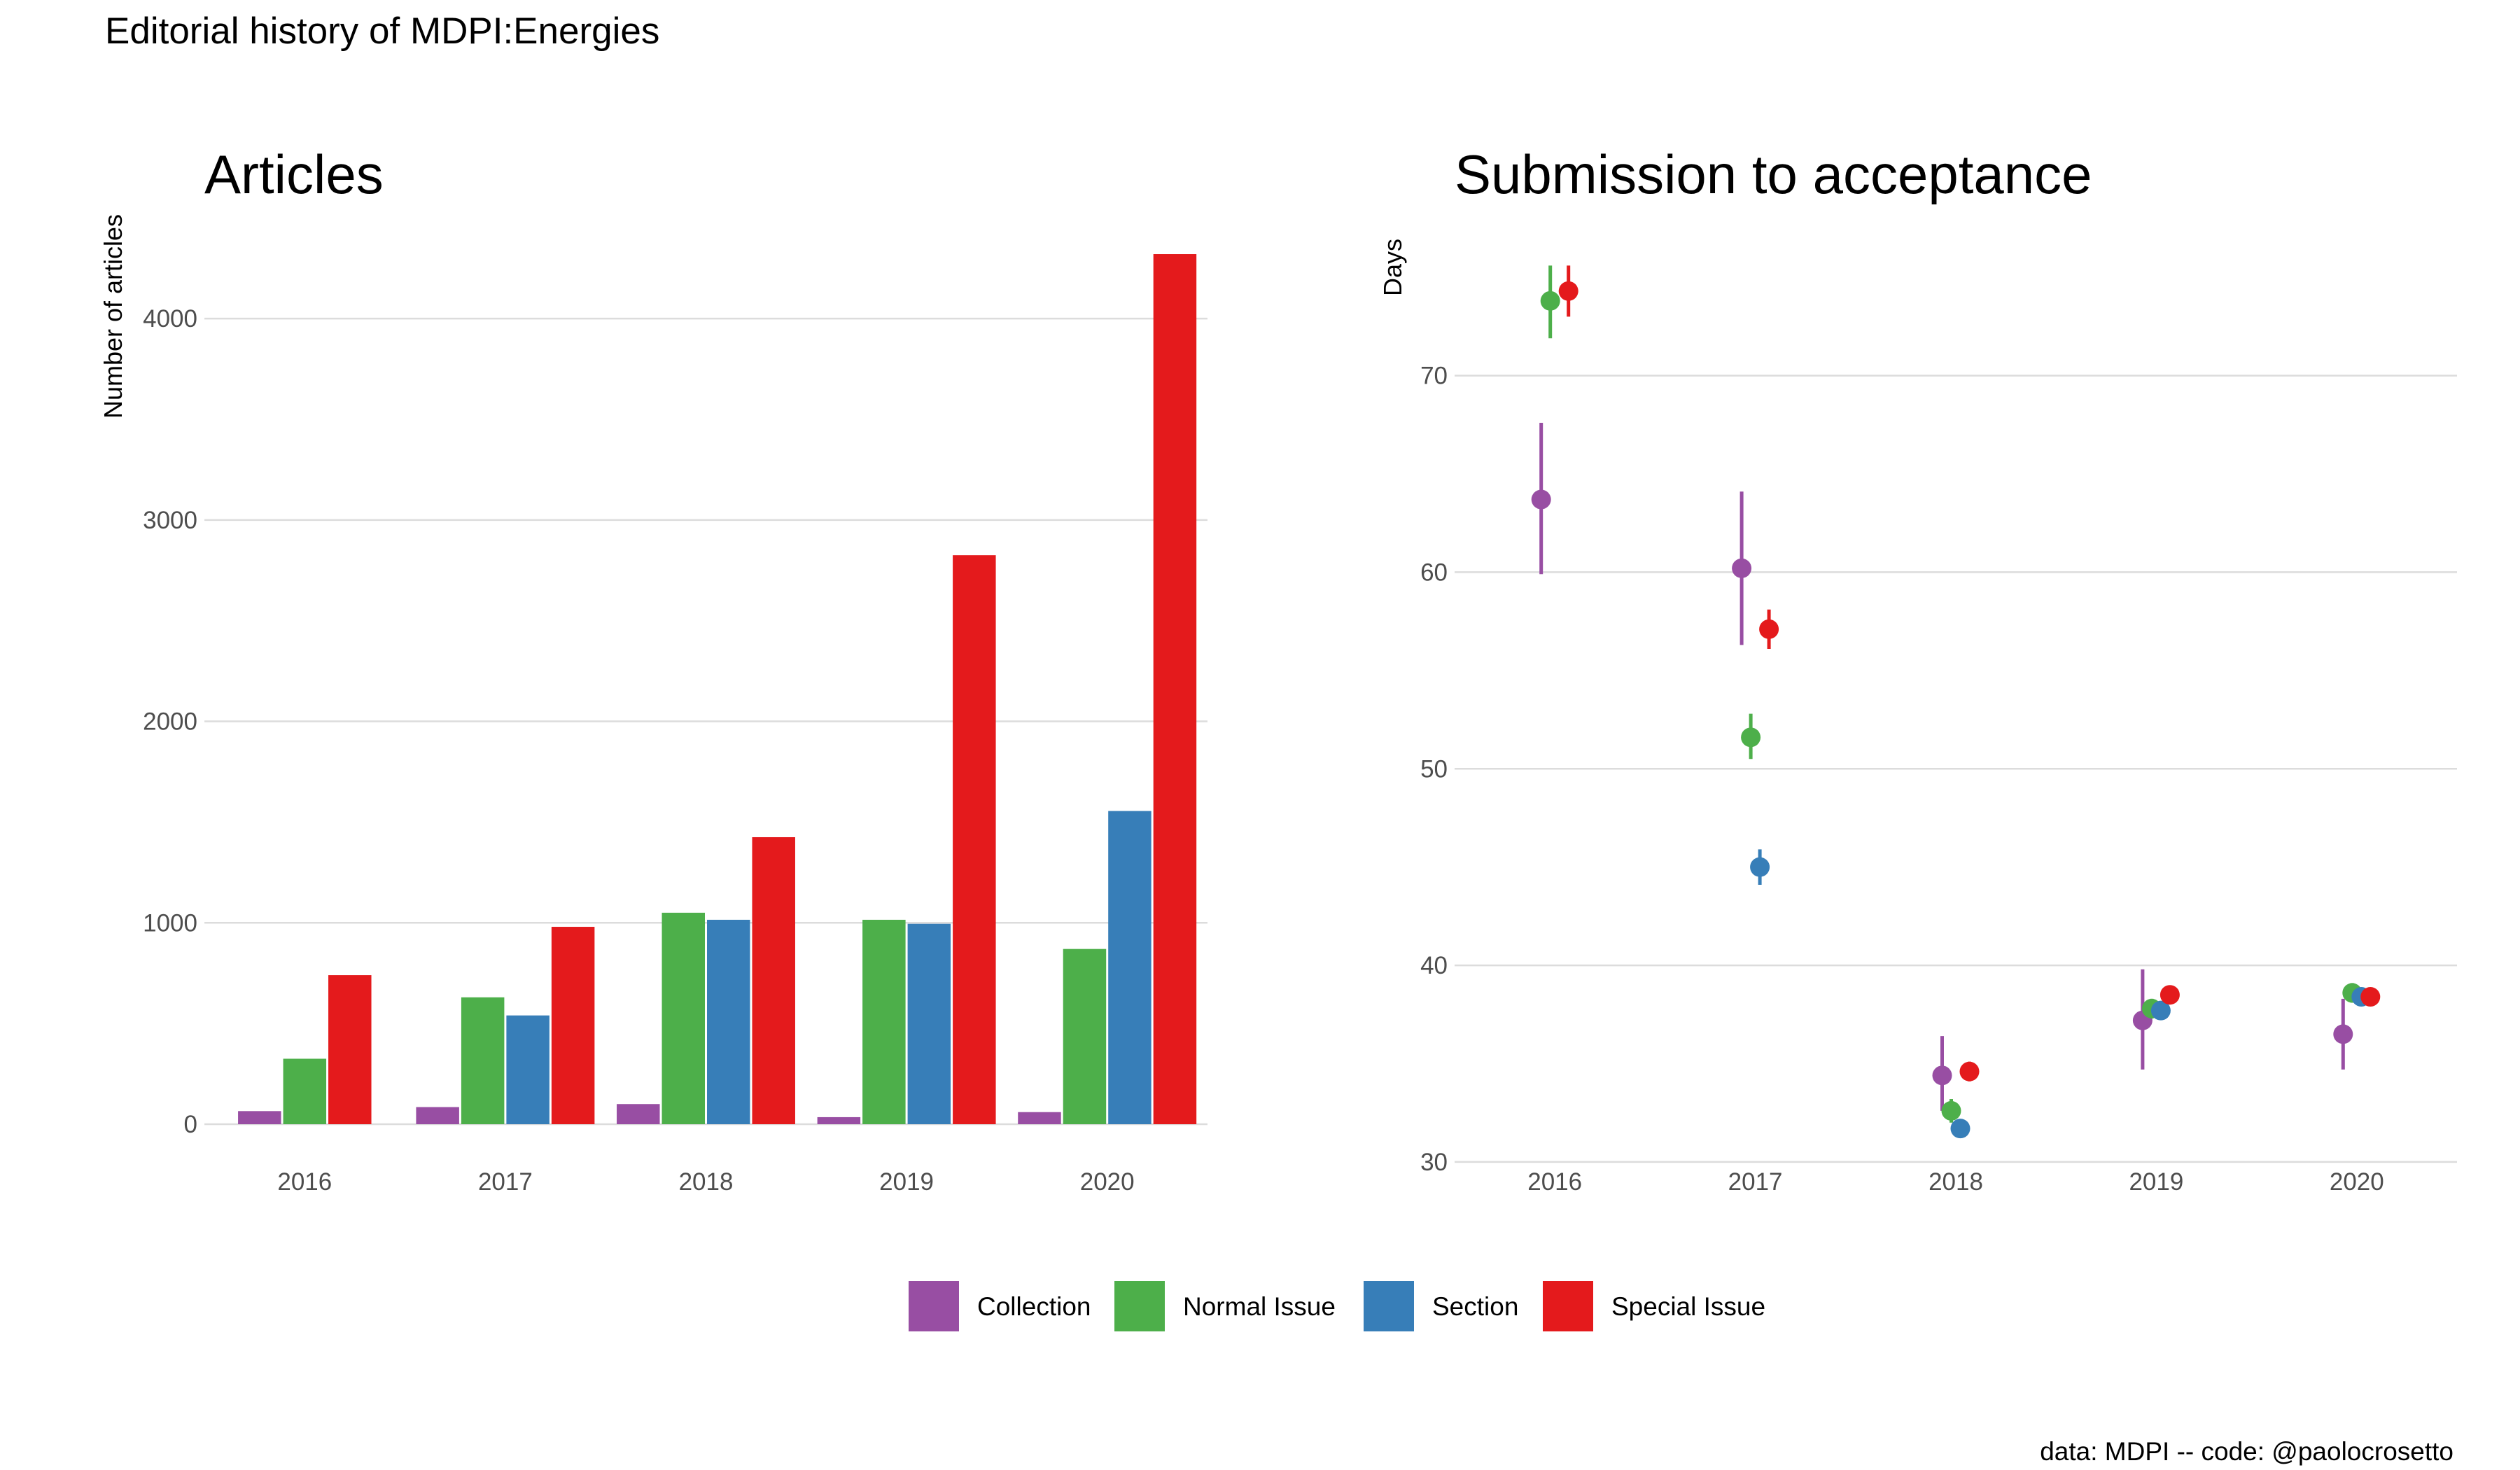  What do you see at coordinates (573, 1025) in the screenshot?
I see `bar-special-issue-2017` at bounding box center [573, 1025].